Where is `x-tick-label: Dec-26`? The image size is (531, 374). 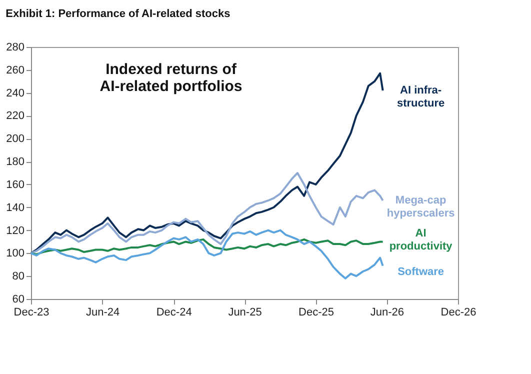 x-tick-label: Dec-26 is located at coordinates (458, 312).